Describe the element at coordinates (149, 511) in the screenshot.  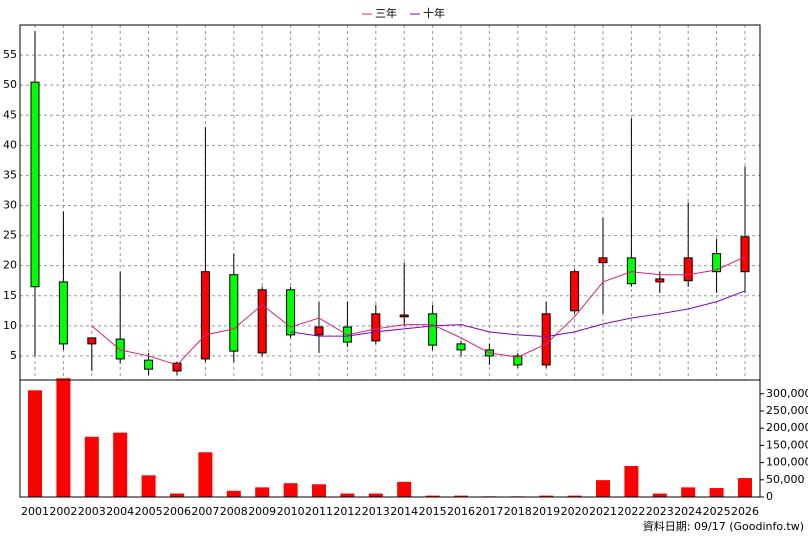
I see `x-tick-label: 2005` at that location.